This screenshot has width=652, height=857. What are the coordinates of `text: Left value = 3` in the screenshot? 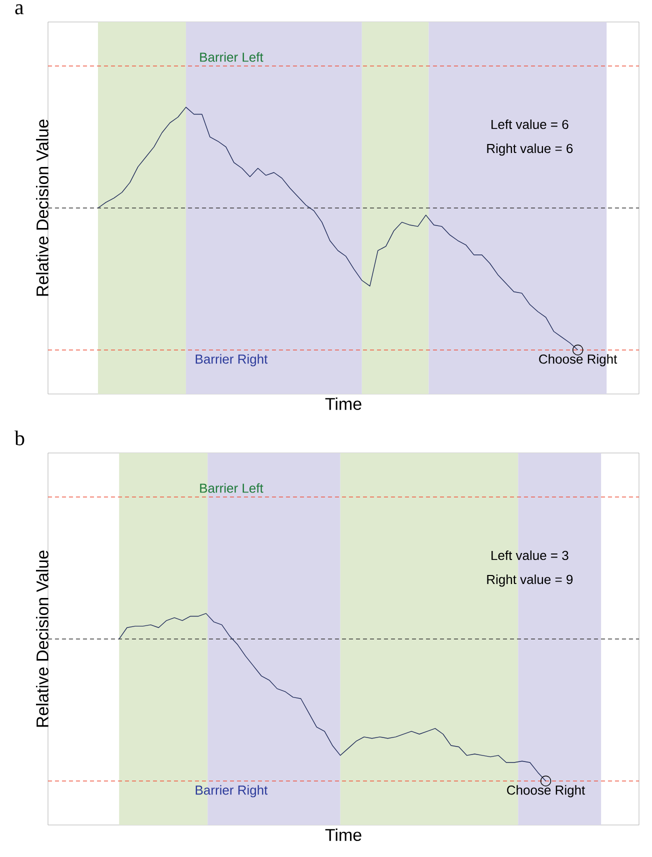 It's located at (530, 555).